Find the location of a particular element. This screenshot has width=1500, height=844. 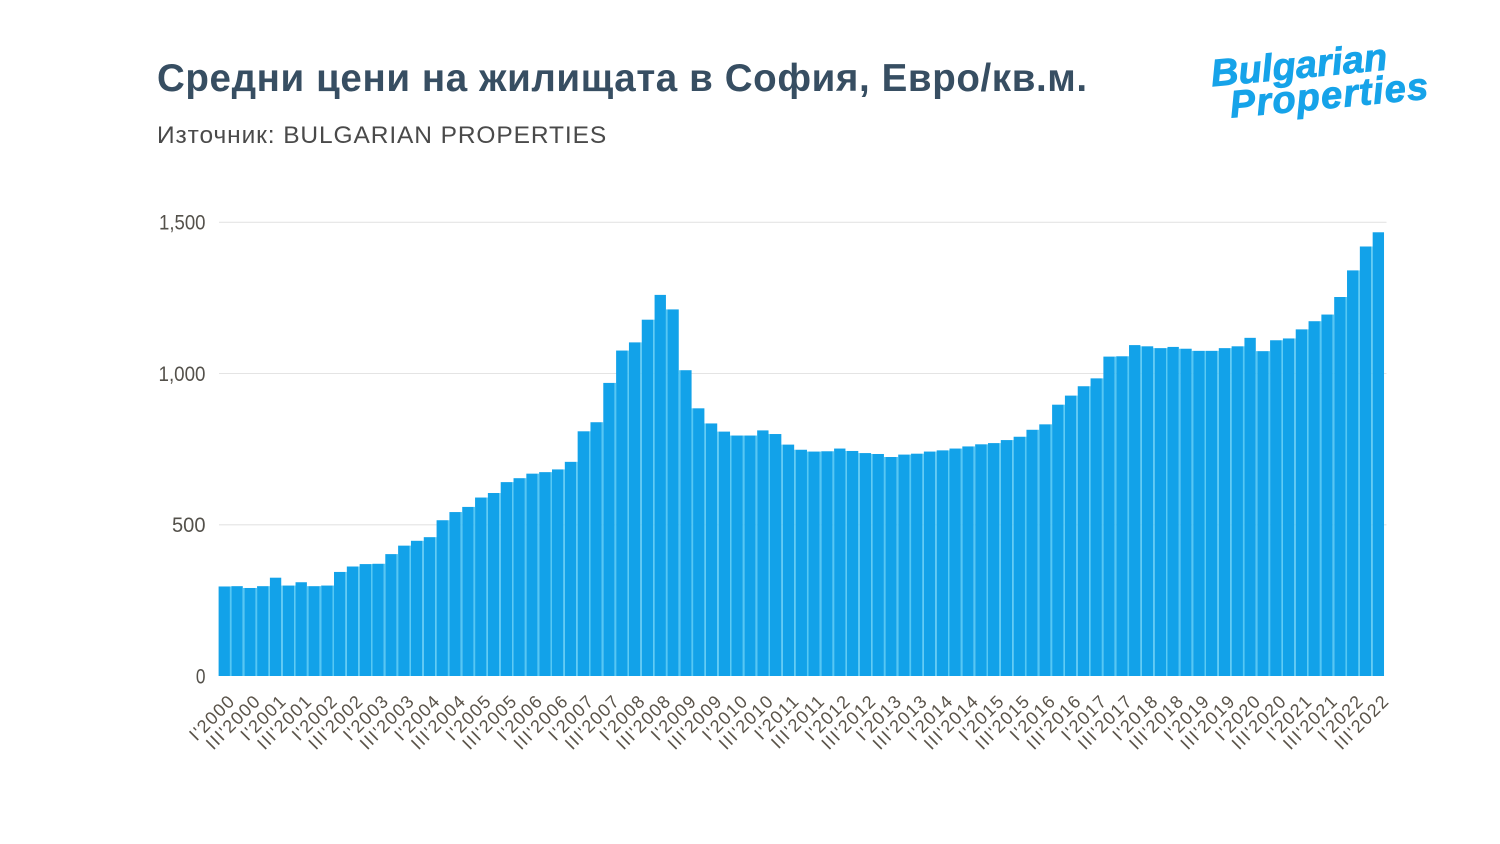

svg-text: 1,500 is located at coordinates (182, 223).